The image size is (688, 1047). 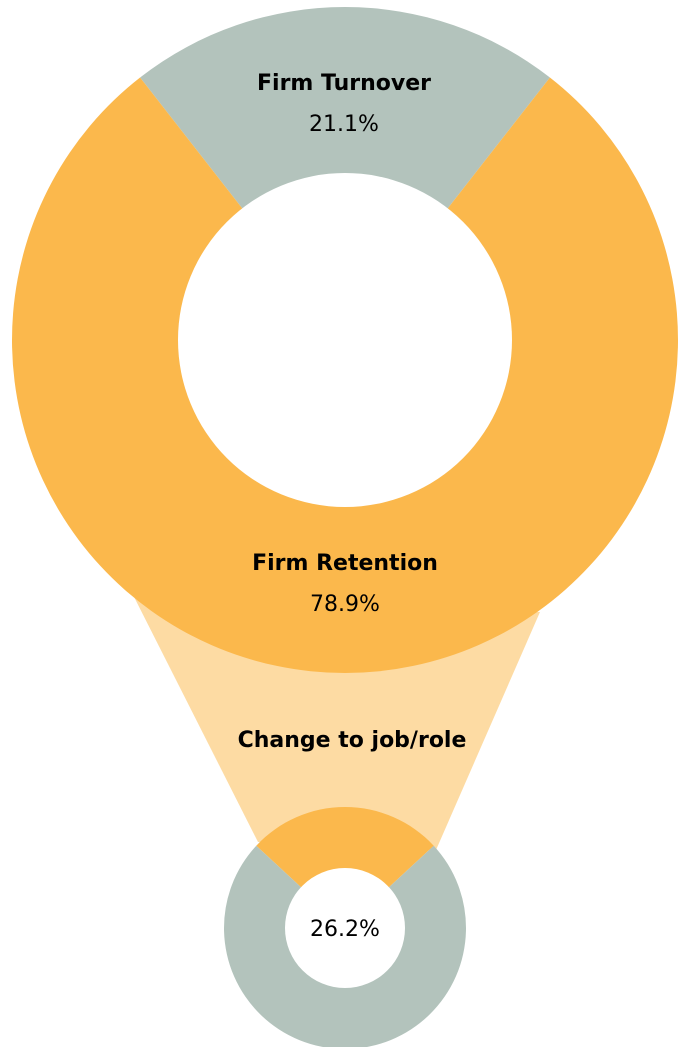 What do you see at coordinates (344, 124) in the screenshot?
I see `slice-value-firm-turnover: 21.1%` at bounding box center [344, 124].